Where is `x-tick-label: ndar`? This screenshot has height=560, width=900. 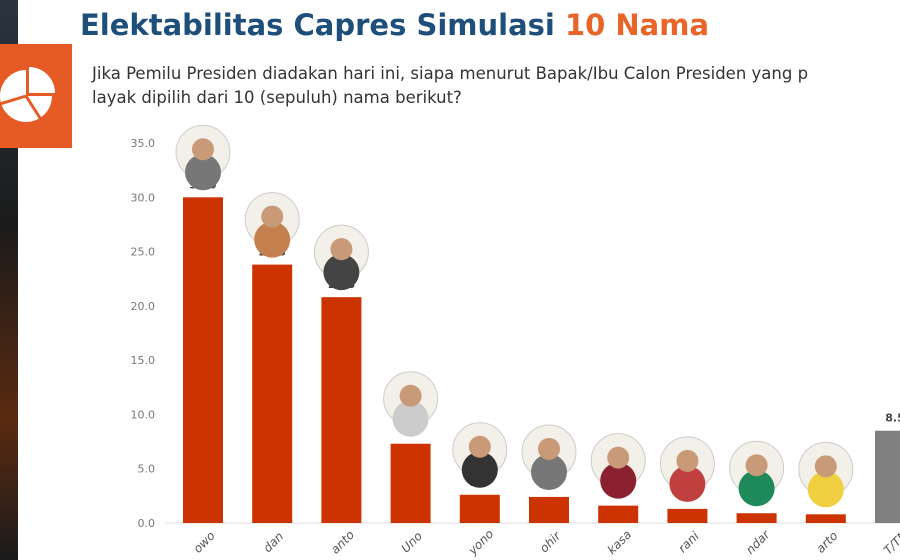
x-tick-label: ndar is located at coordinates (758, 542).